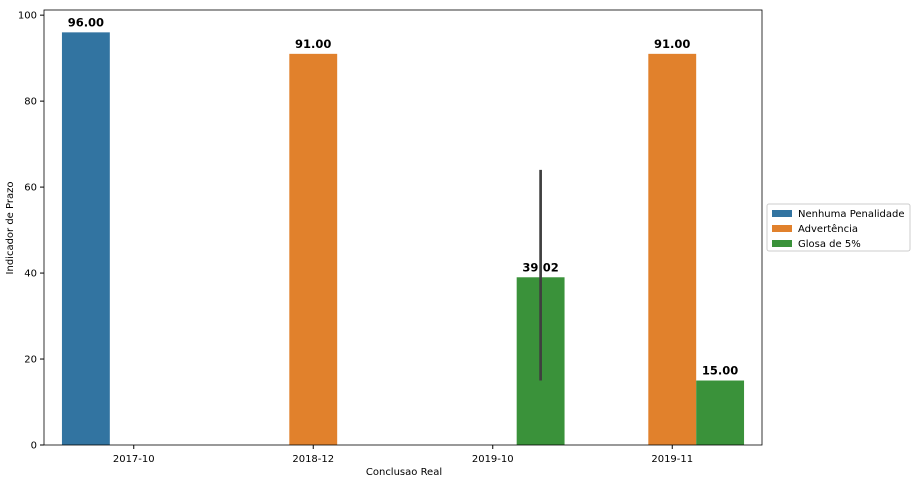 This screenshot has width=916, height=487. Describe the element at coordinates (493, 459) in the screenshot. I see `x-tick-label: 2019-10` at that location.